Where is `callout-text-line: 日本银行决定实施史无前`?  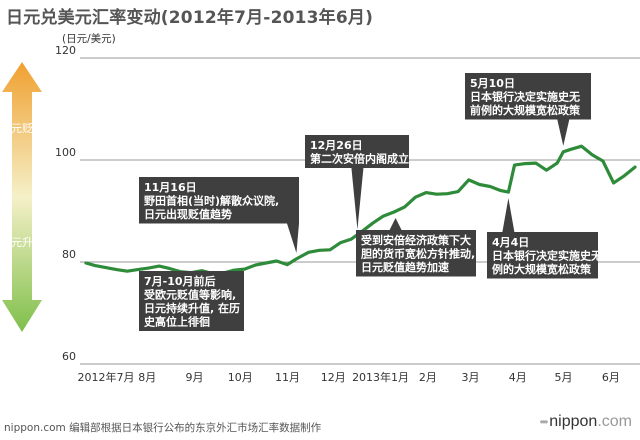 callout-text-line: 日本银行决定实施史无前 is located at coordinates (552, 256).